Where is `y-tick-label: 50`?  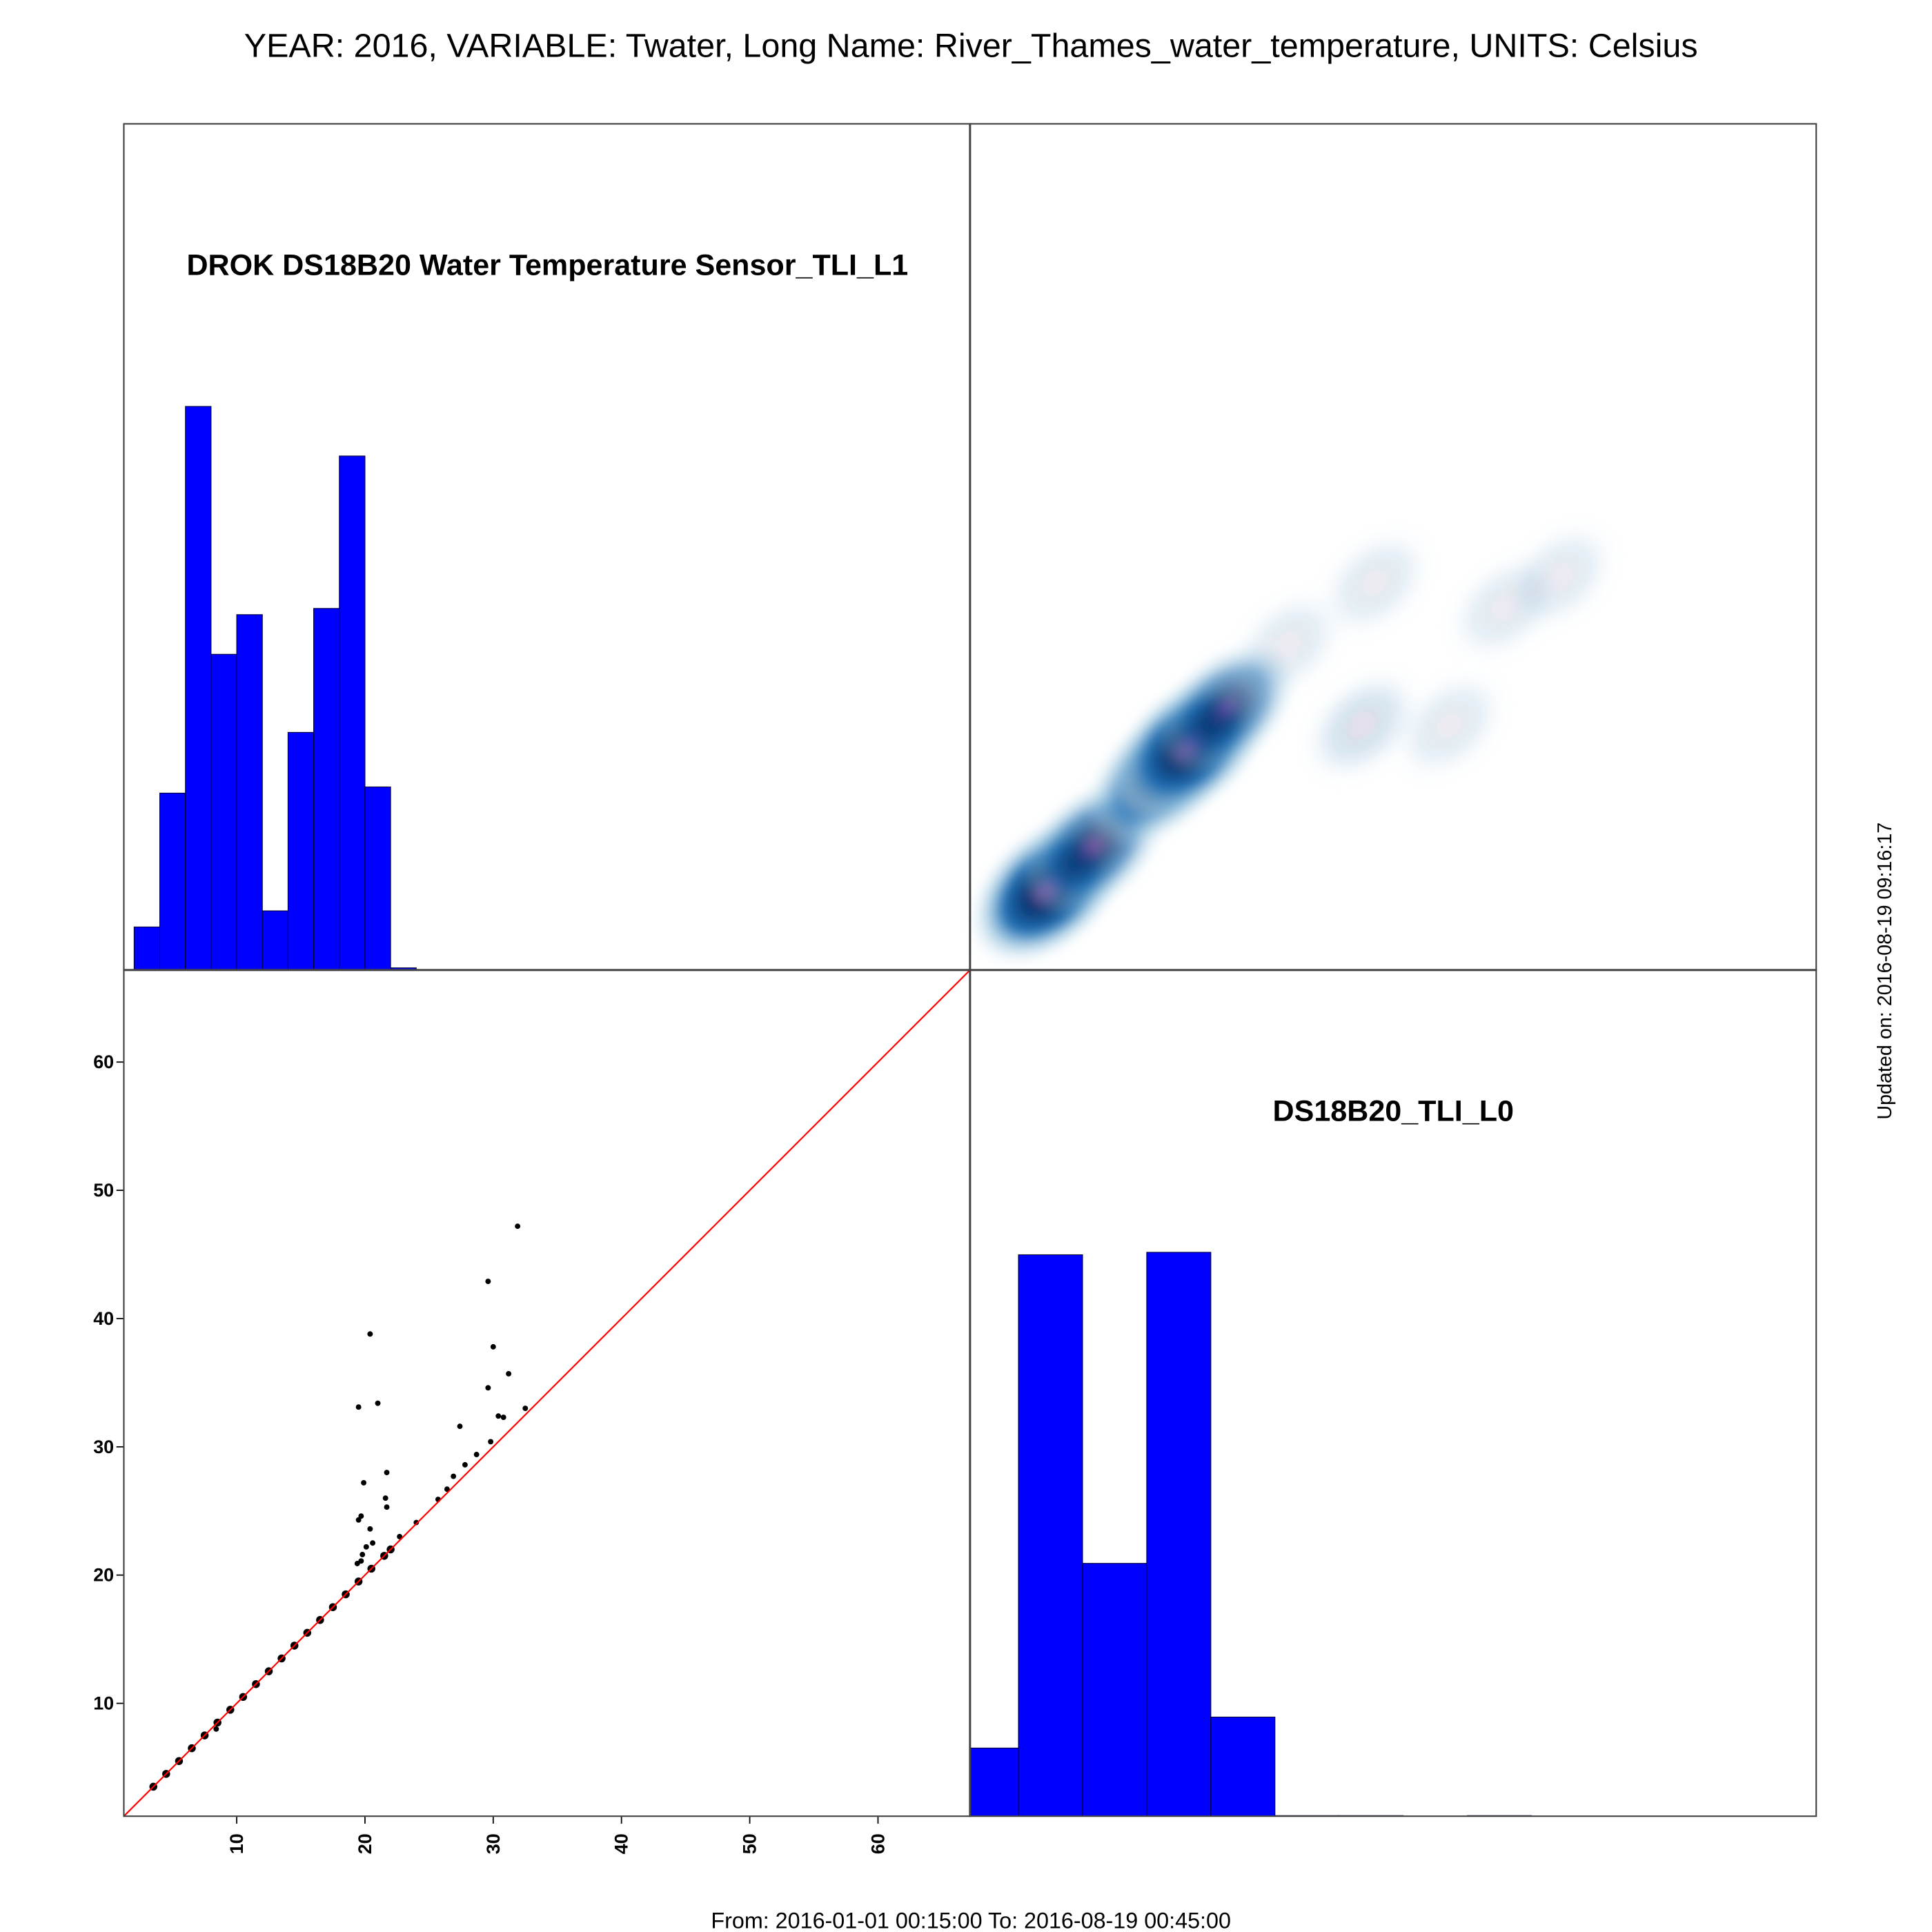
y-tick-label: 50 is located at coordinates (103, 1190).